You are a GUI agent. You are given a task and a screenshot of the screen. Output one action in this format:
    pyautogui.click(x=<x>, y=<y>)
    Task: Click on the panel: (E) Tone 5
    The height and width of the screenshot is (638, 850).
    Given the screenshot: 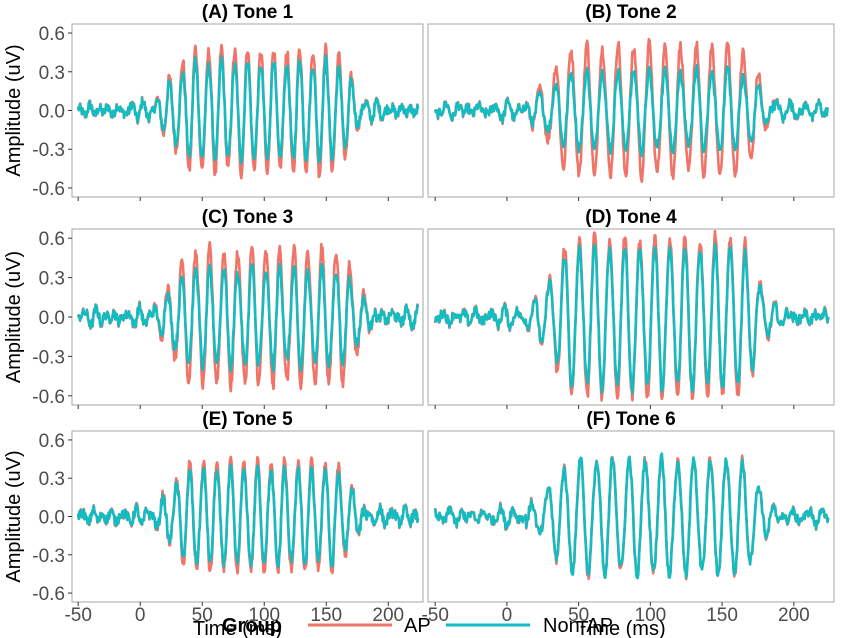 What is the action you would take?
    pyautogui.click(x=247, y=506)
    